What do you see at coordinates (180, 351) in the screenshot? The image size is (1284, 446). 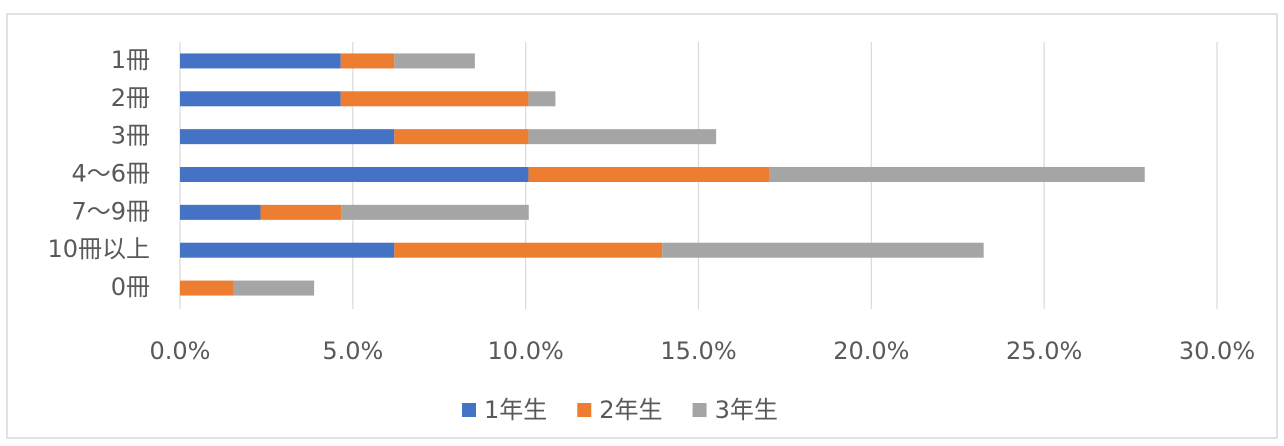 I see `x-tick-label: 0.0%` at bounding box center [180, 351].